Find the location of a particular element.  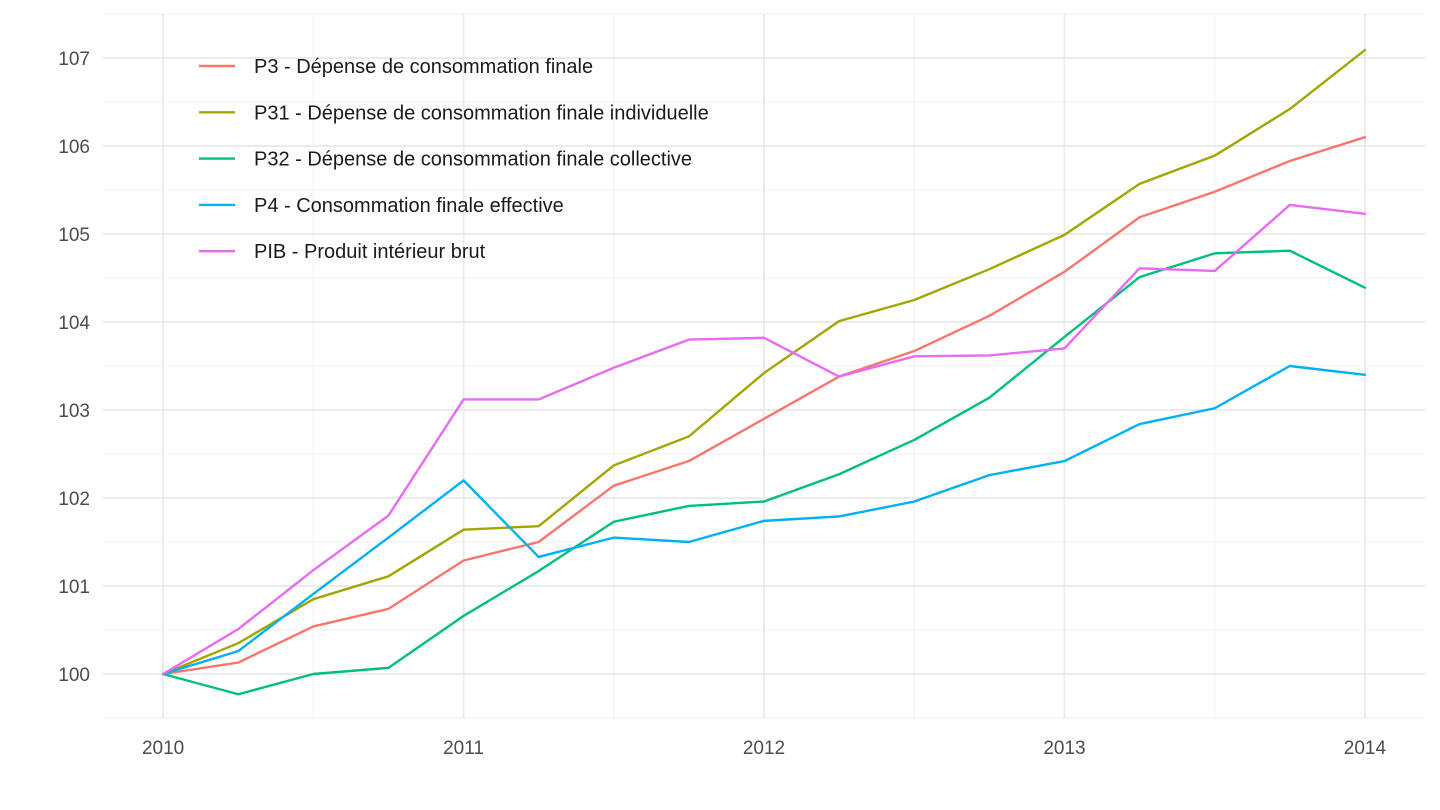

y-tick-label: 107 is located at coordinates (74, 59).